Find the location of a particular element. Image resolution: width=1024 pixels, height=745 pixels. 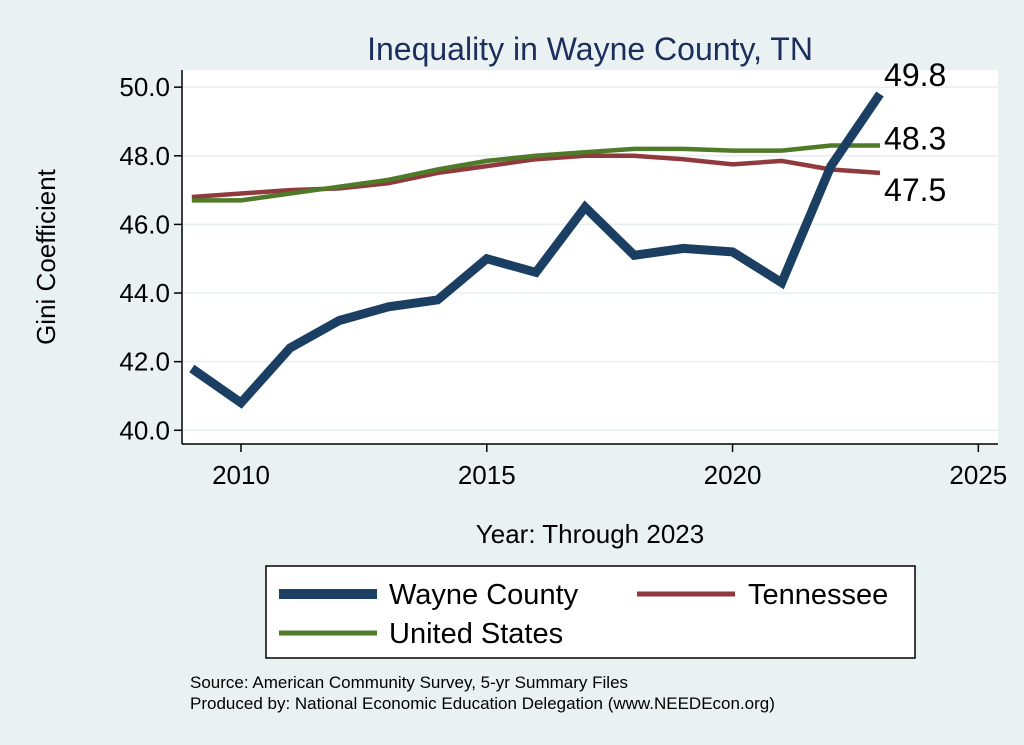

y-tick-label: 40.0 is located at coordinates (144, 430).